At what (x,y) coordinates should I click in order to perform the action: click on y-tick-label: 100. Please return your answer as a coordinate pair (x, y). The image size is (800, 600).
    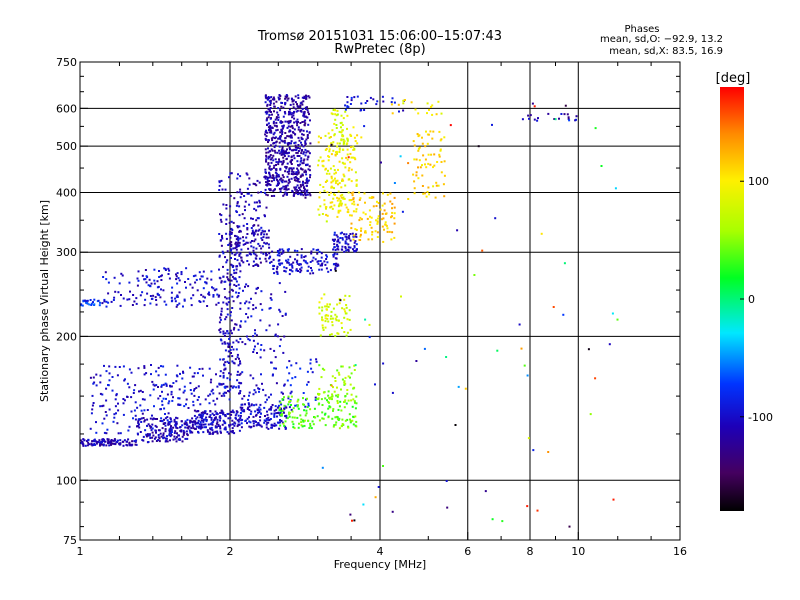
    Looking at the image, I should click on (66, 480).